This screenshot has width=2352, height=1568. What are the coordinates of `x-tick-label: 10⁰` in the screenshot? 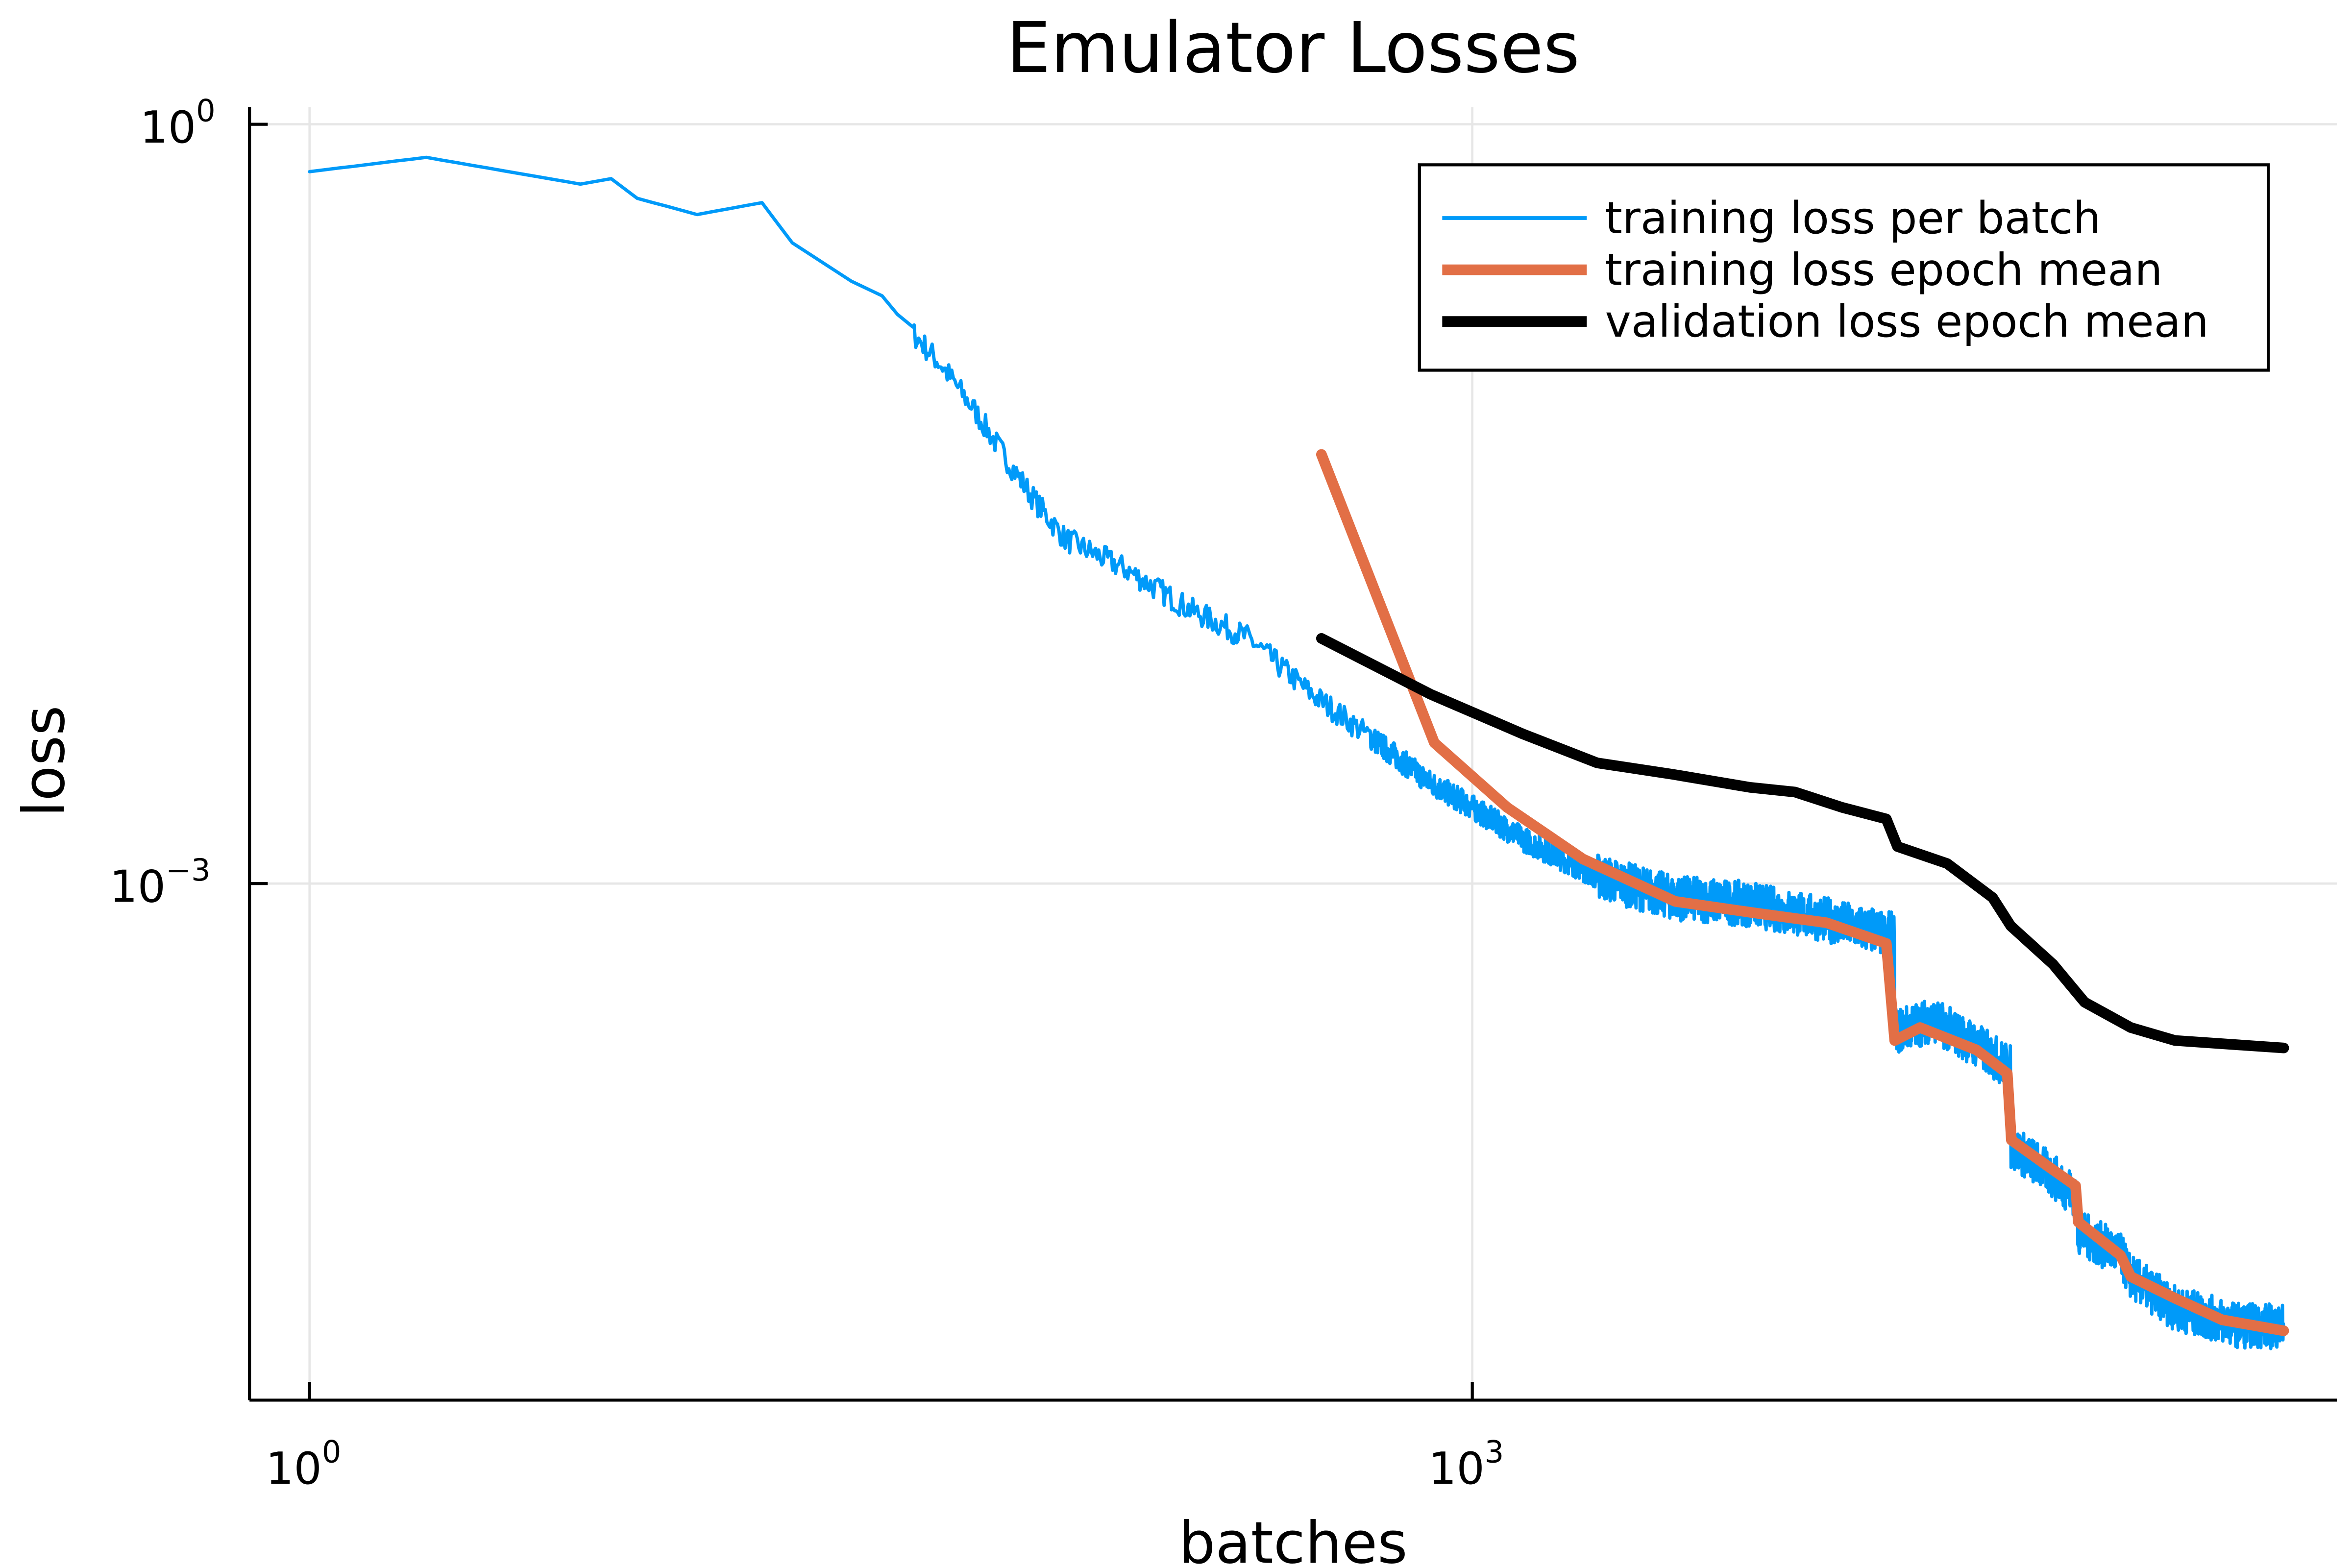 It's located at (303, 1464).